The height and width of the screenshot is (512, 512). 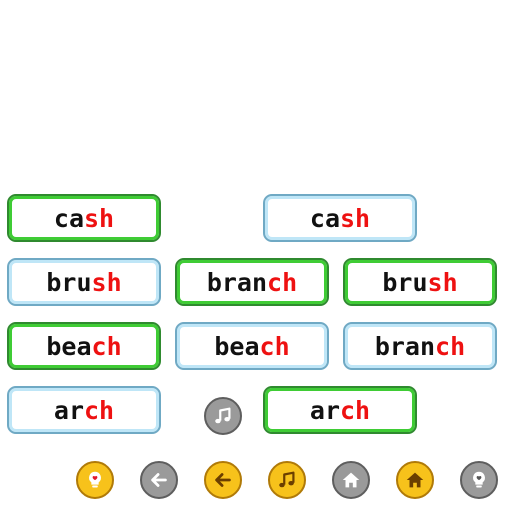 I want to click on back-button, so click(x=223, y=480).